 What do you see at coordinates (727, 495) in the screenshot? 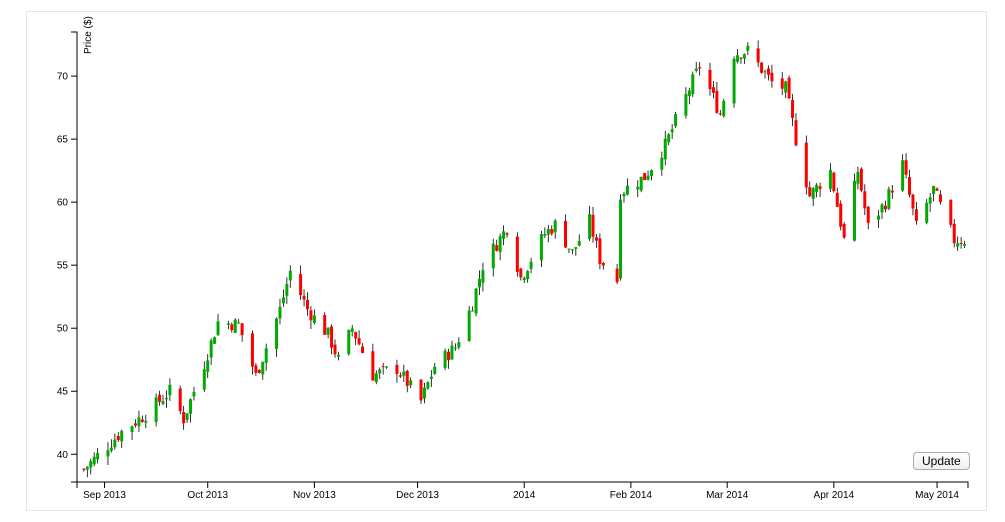
I see `x-tick-label-2014-03-01: Mar 2014` at bounding box center [727, 495].